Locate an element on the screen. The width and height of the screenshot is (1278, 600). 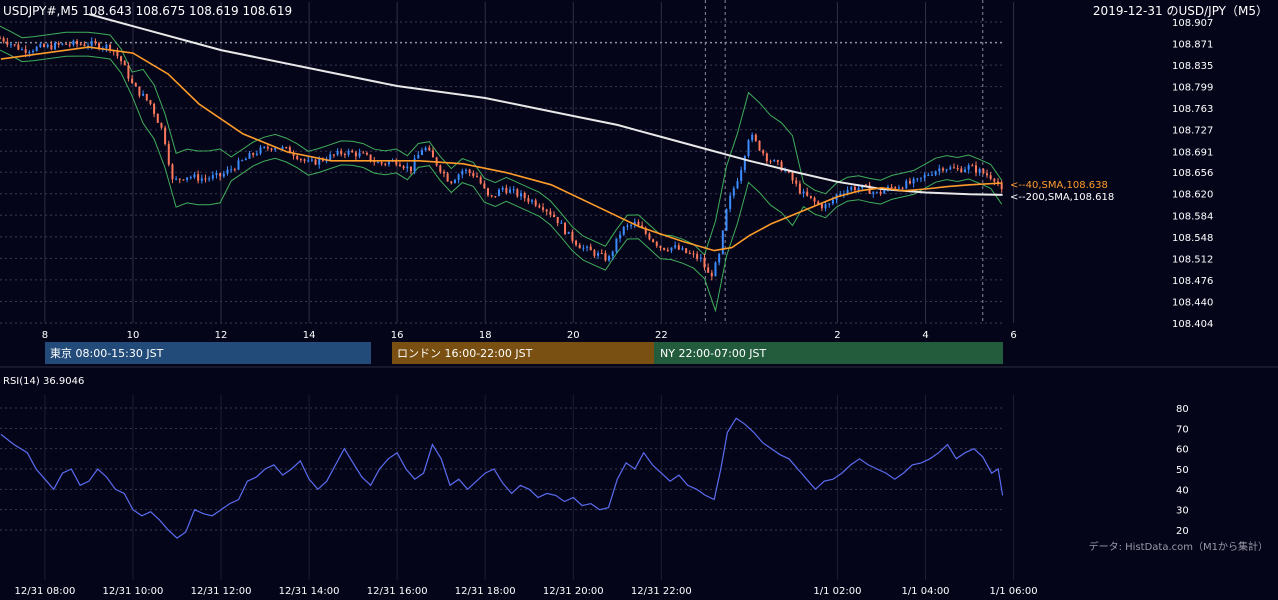
rsi-tick-label: 50 is located at coordinates (1182, 470).